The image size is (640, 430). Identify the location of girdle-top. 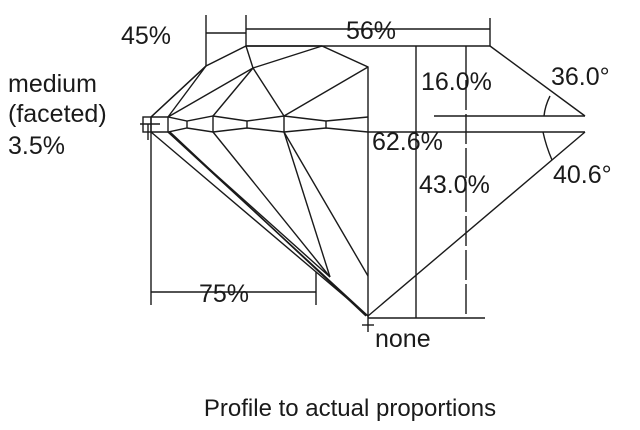
(260, 118).